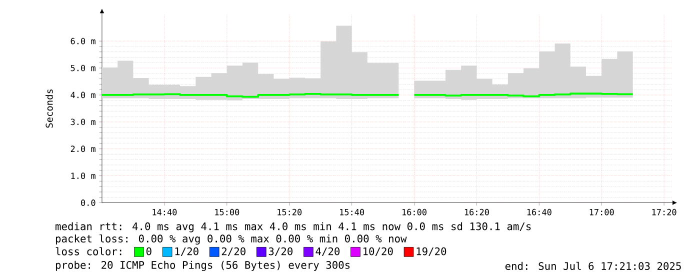  What do you see at coordinates (290, 212) in the screenshot?
I see `x-tick-label: 15:20` at bounding box center [290, 212].